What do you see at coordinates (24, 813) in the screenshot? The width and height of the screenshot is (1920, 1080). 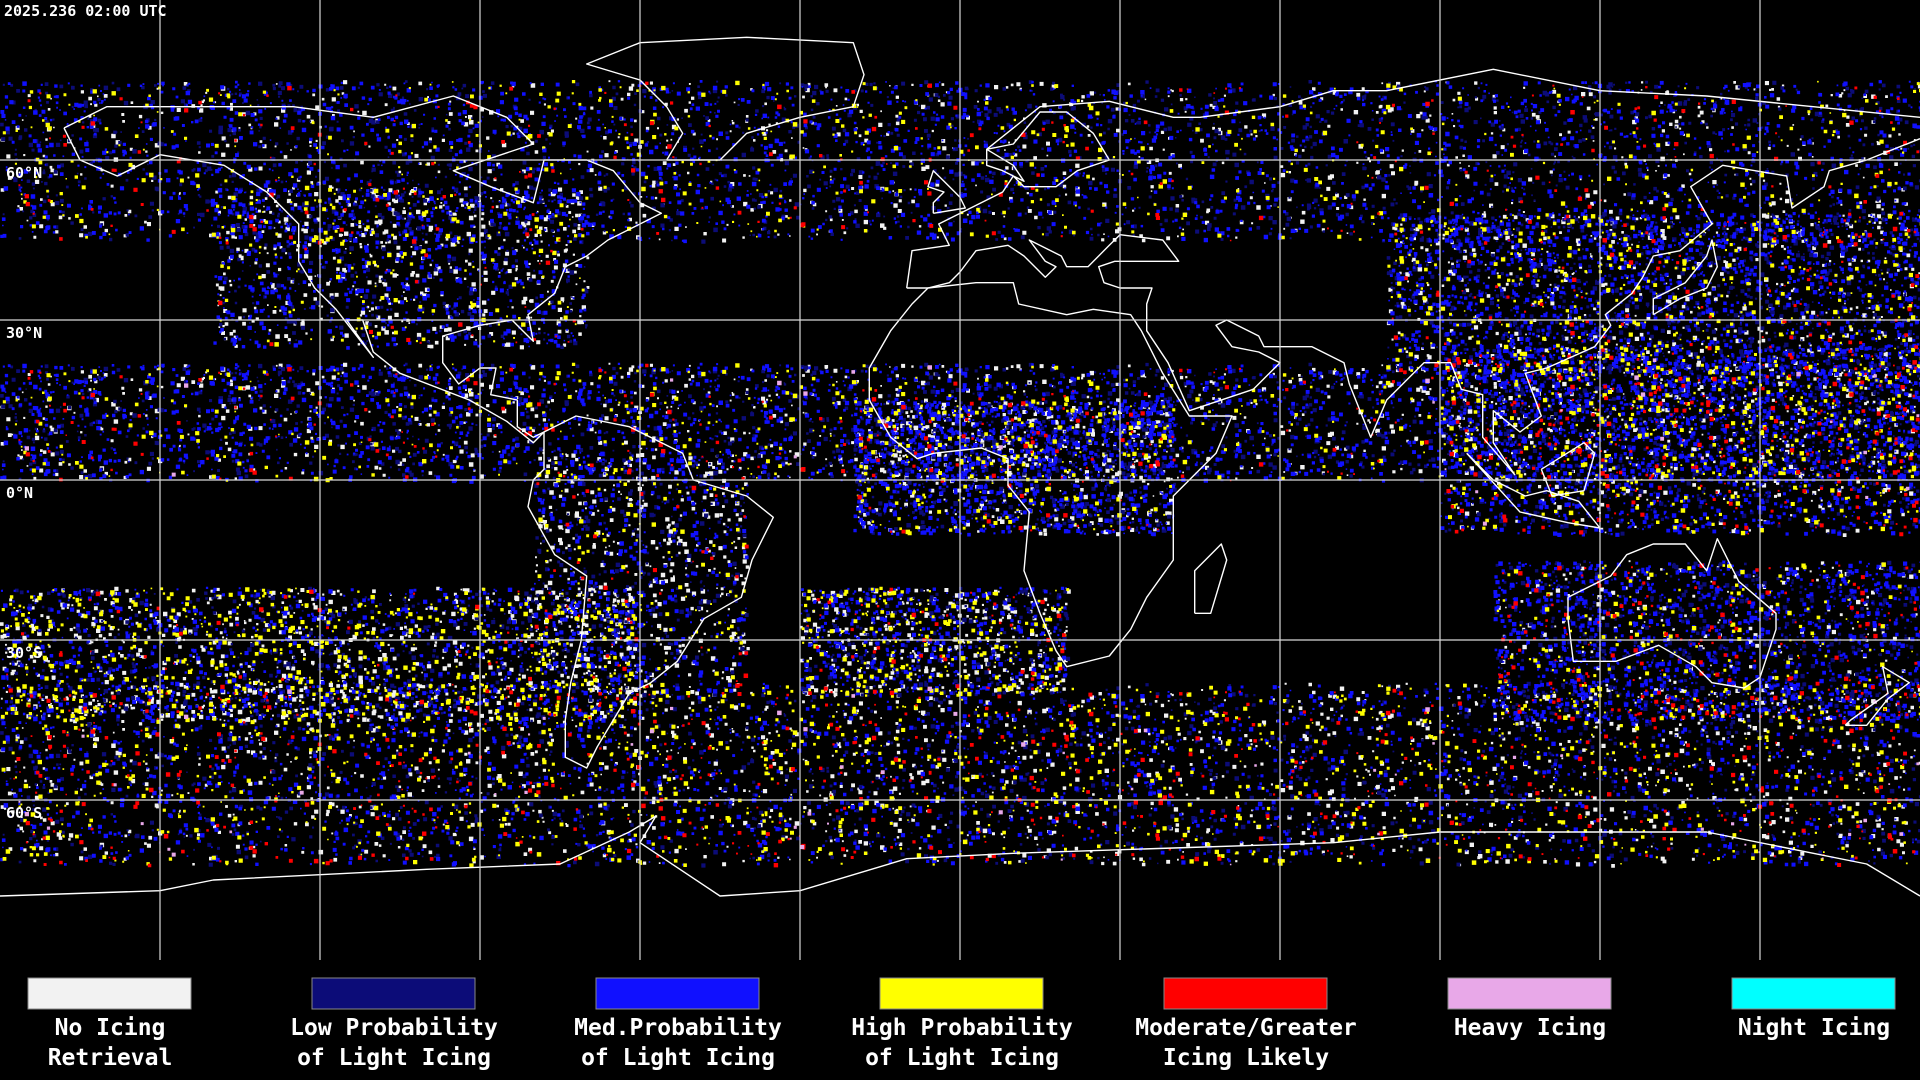 I see `latitude-label: 60°S` at bounding box center [24, 813].